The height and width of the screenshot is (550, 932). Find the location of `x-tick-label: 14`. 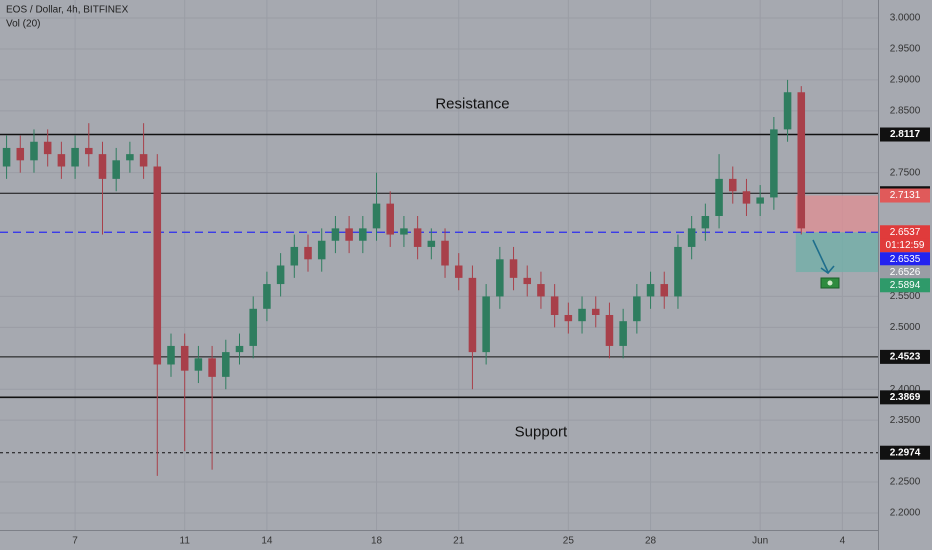

x-tick-label: 14 is located at coordinates (267, 541).